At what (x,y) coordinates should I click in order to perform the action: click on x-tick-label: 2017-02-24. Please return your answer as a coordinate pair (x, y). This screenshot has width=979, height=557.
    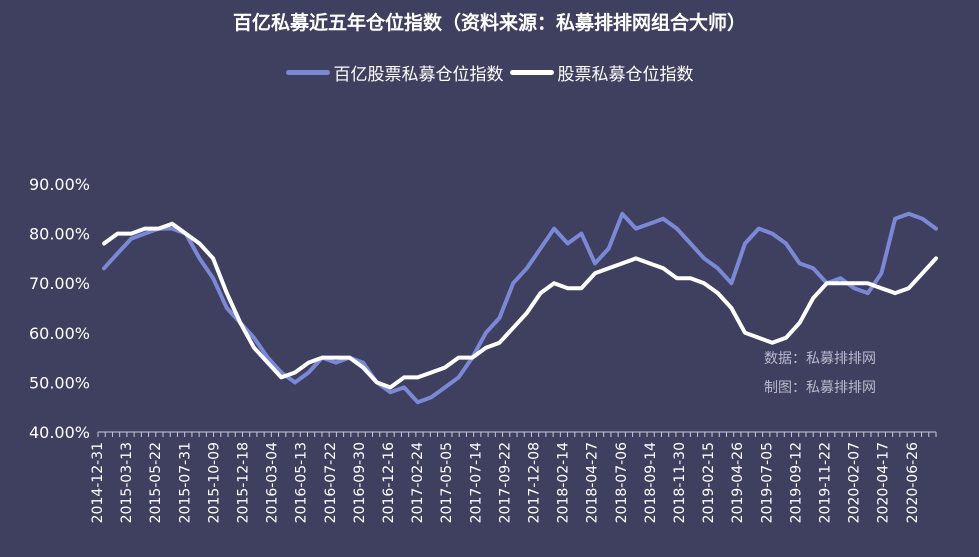
    Looking at the image, I should click on (418, 482).